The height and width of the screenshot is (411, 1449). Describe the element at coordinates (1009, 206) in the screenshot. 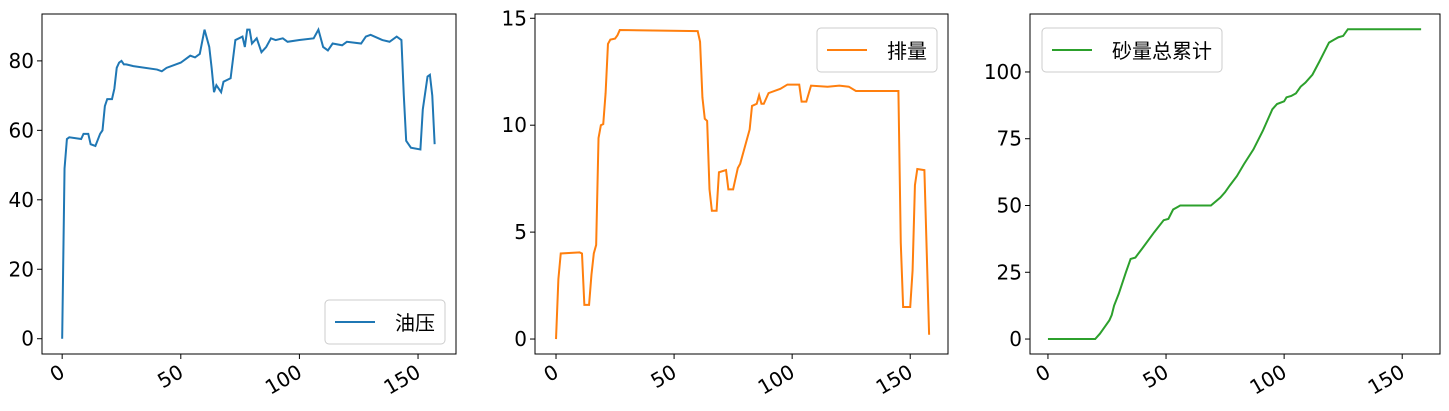

I see `y-tick-label: 50` at that location.